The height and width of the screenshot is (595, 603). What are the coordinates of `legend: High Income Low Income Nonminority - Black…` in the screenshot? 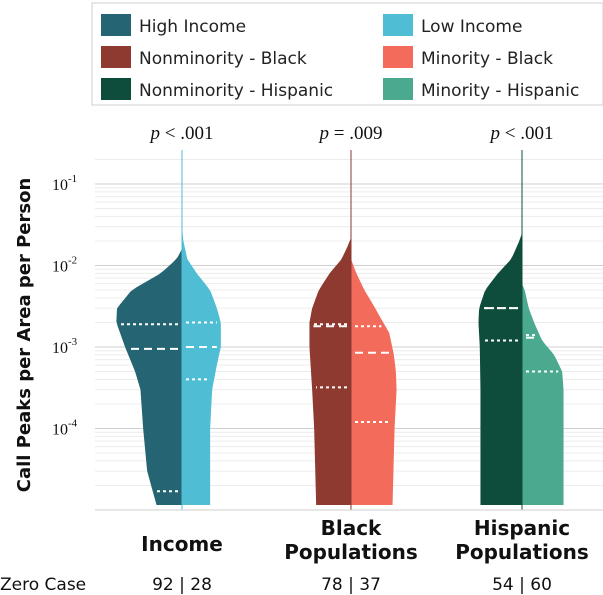 It's located at (347, 54).